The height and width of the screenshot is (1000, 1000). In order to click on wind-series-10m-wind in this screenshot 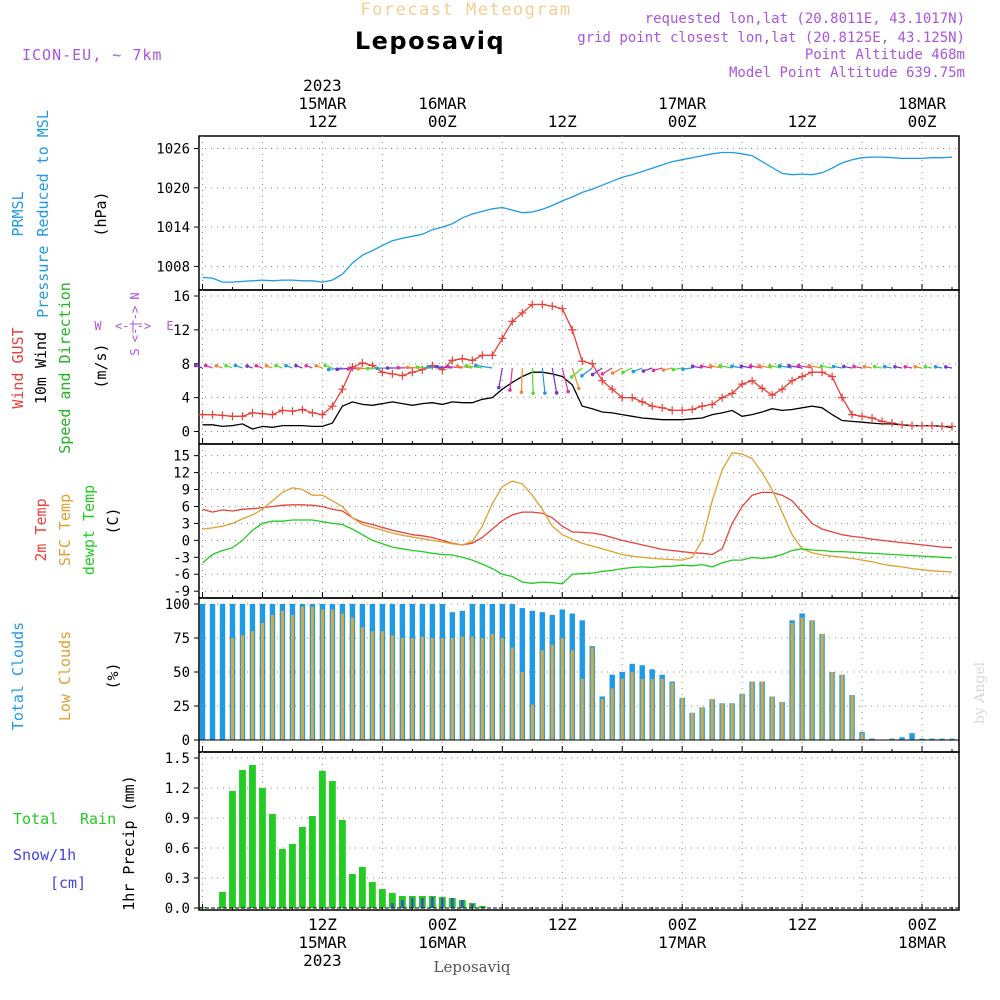, I will do `click(577, 400)`.